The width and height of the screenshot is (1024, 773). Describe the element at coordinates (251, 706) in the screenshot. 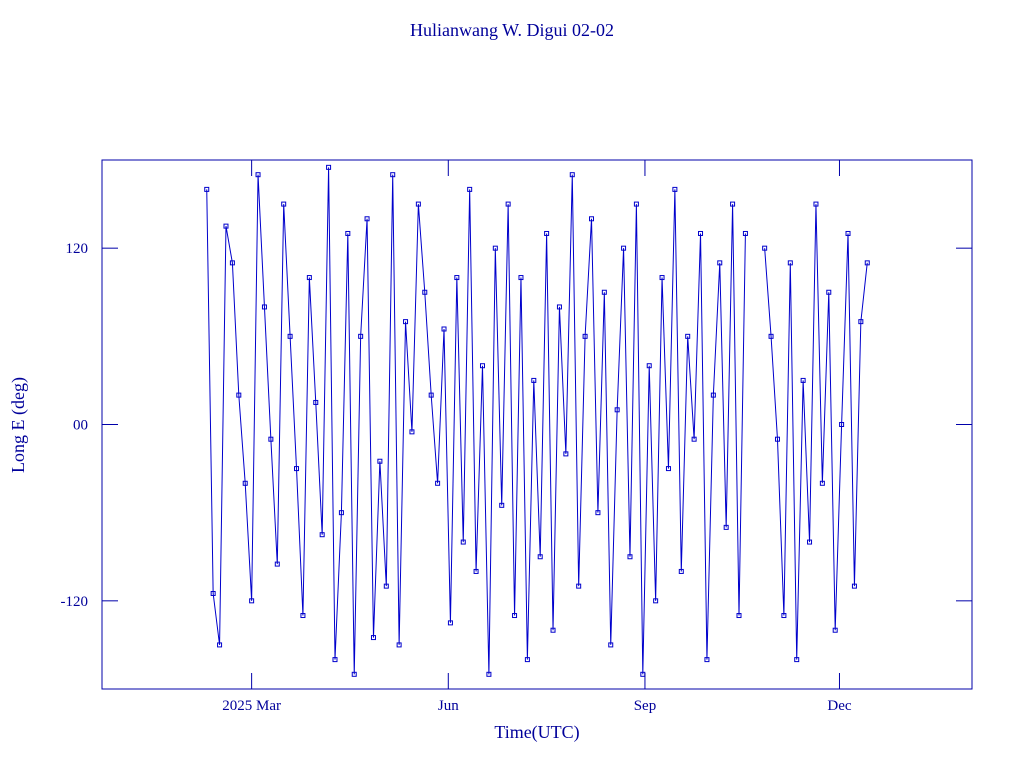

I see `x-tick-label: 2025 Mar` at that location.